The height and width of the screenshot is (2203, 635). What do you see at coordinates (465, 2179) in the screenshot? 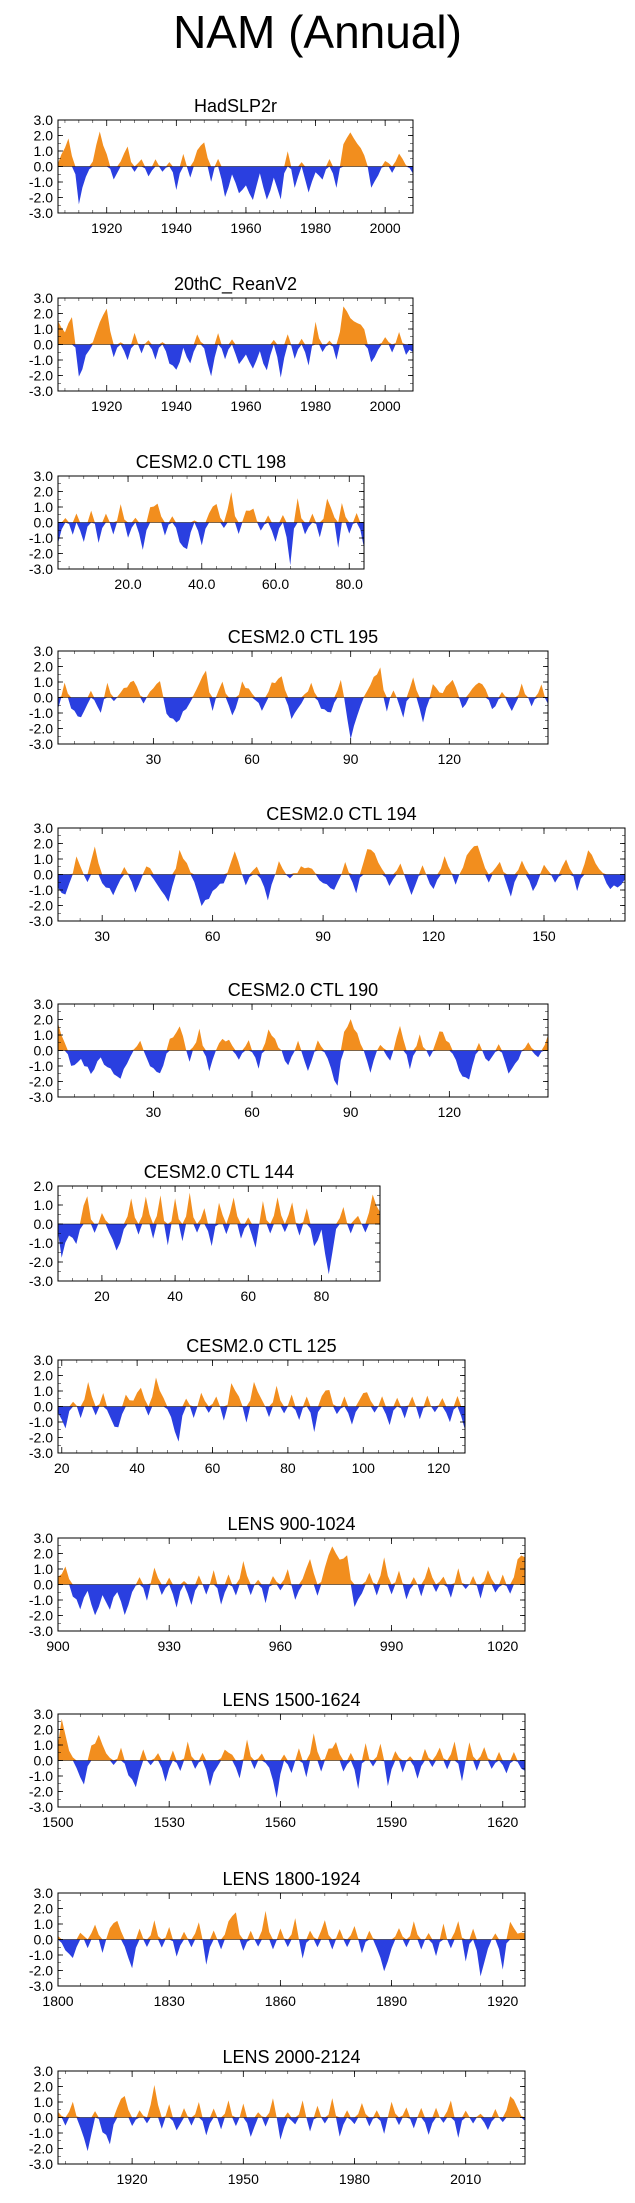
I see `x-tick-label: 2010` at bounding box center [465, 2179].